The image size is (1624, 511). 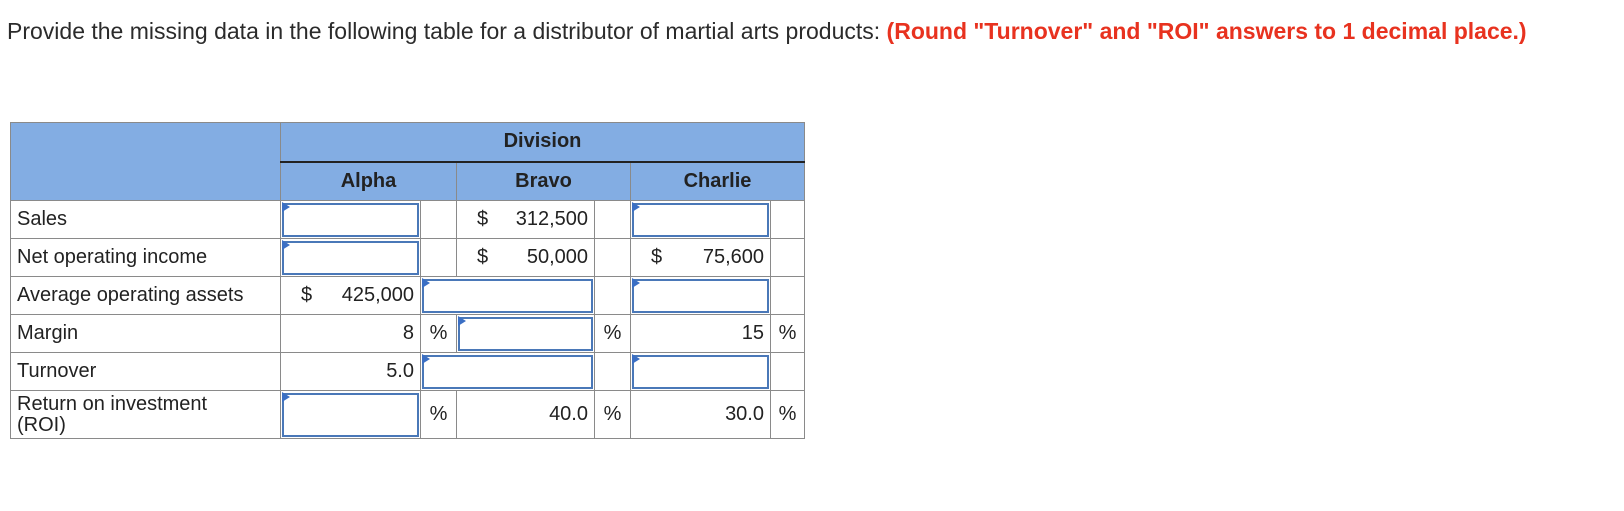 I want to click on division-header: Division, so click(x=542, y=142).